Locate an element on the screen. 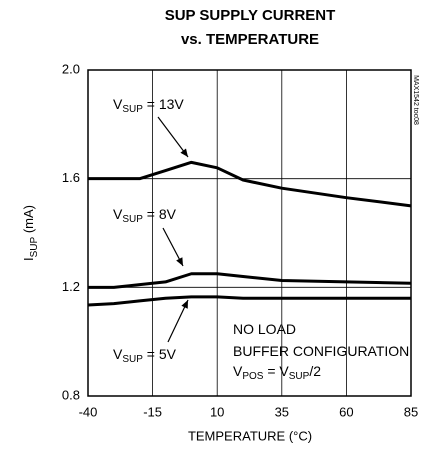 The height and width of the screenshot is (451, 422). chart-title: SUP SUPPLY CURRENT is located at coordinates (250, 15).